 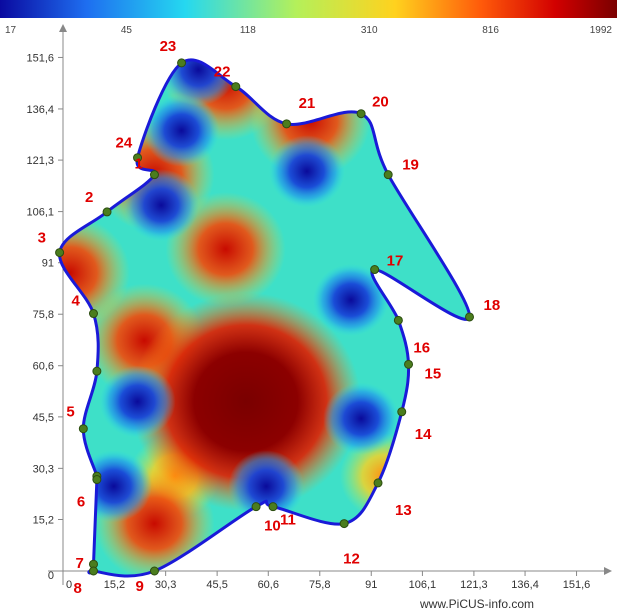 What do you see at coordinates (168, 46) in the screenshot?
I see `measuring-point-label: 23` at bounding box center [168, 46].